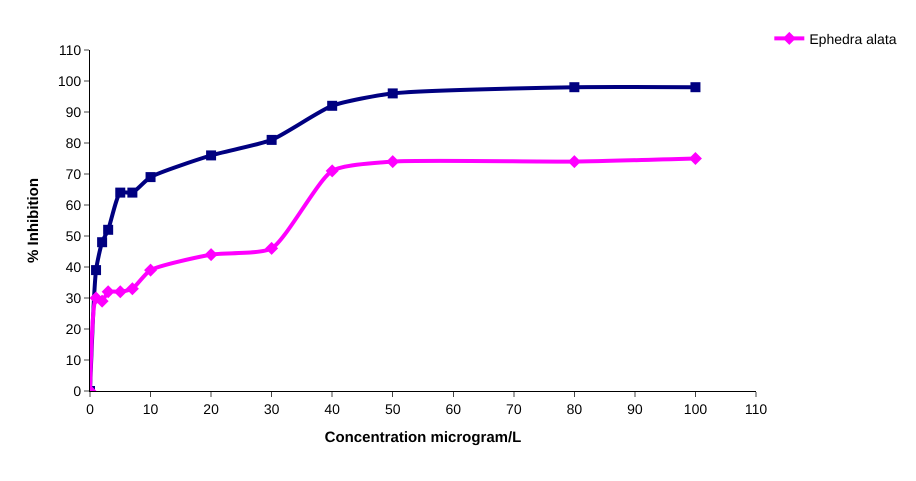  I want to click on x-tick-label: 100, so click(696, 408).